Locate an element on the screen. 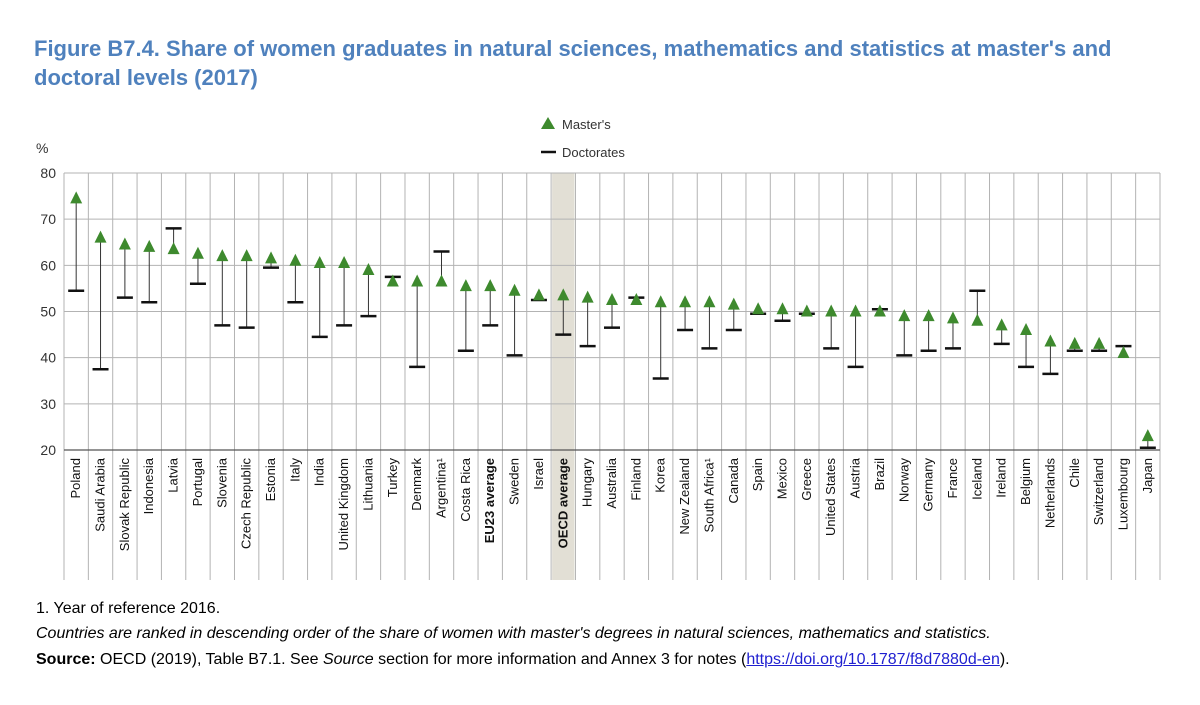  x-tick-label: Slovak Republic is located at coordinates (124, 505).